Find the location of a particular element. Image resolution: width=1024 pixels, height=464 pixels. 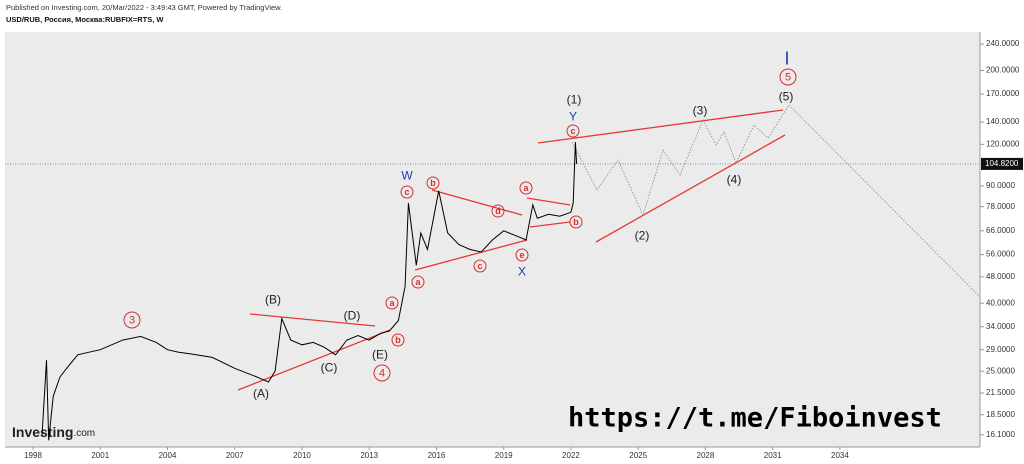

wave-label: 5 is located at coordinates (788, 77).